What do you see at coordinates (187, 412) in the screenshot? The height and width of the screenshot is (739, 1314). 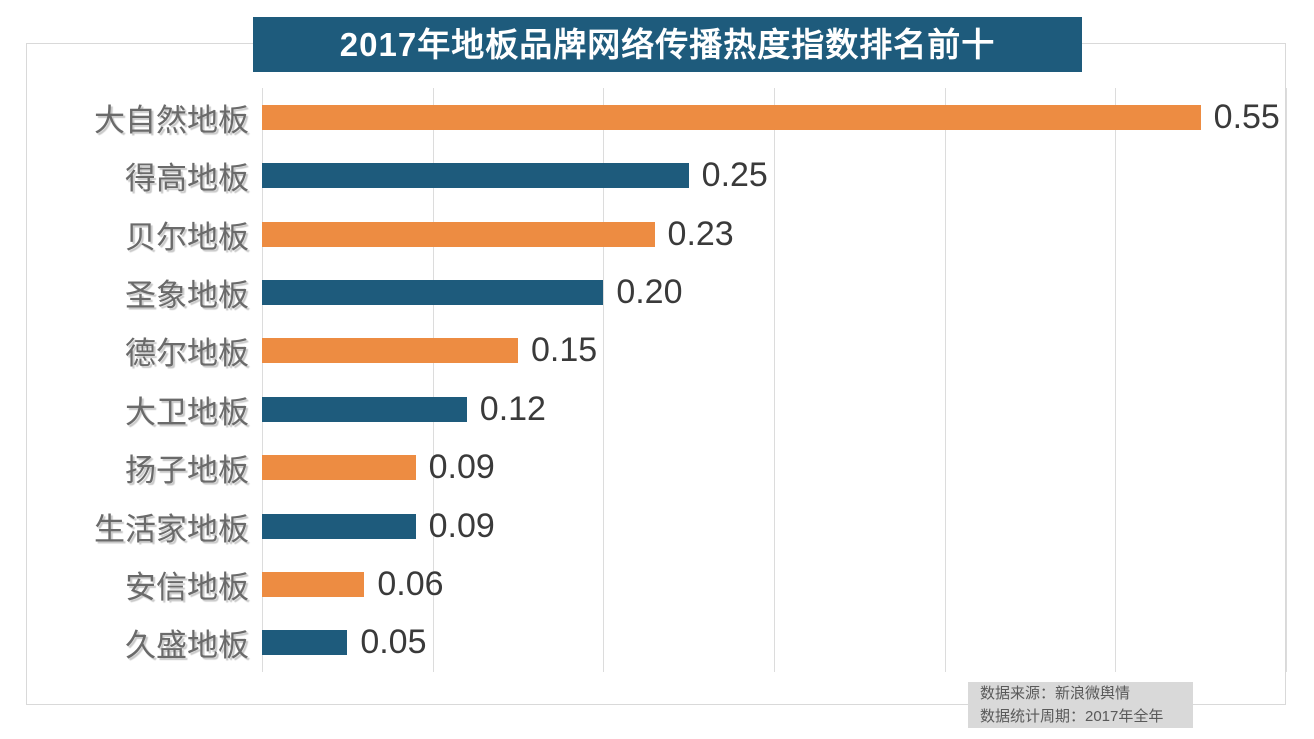 I see `category-label: 大卫地板` at bounding box center [187, 412].